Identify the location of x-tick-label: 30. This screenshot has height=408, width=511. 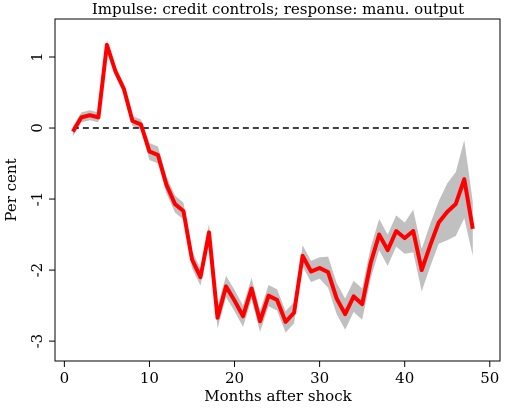
(319, 378).